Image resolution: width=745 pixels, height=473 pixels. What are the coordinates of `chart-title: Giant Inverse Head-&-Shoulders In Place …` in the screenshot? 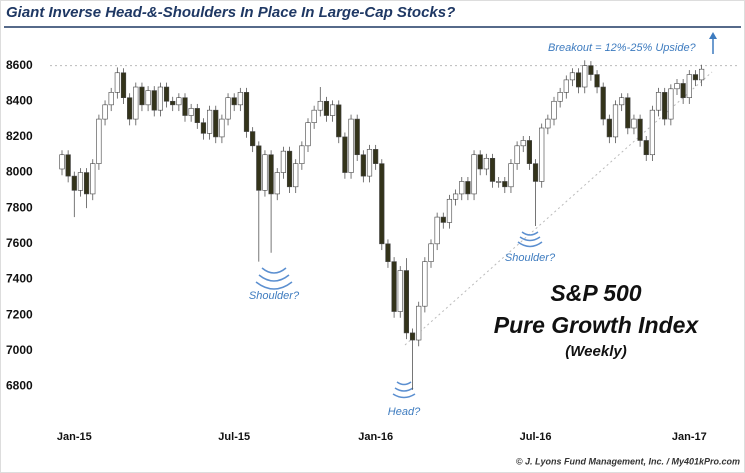 It's located at (230, 12).